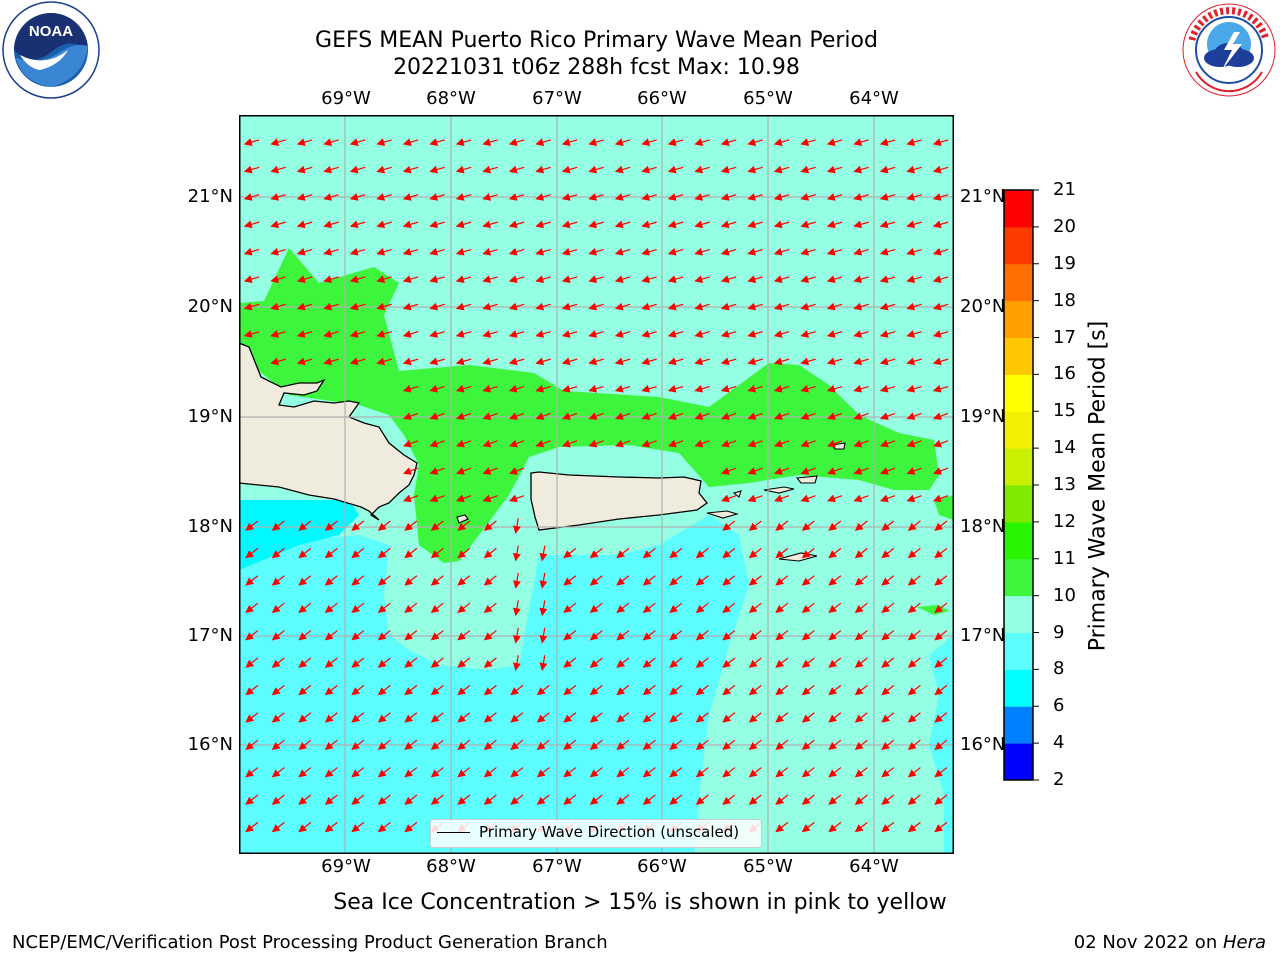 This screenshot has width=1280, height=960. Describe the element at coordinates (737, 494) in the screenshot. I see `land-culebra` at that location.